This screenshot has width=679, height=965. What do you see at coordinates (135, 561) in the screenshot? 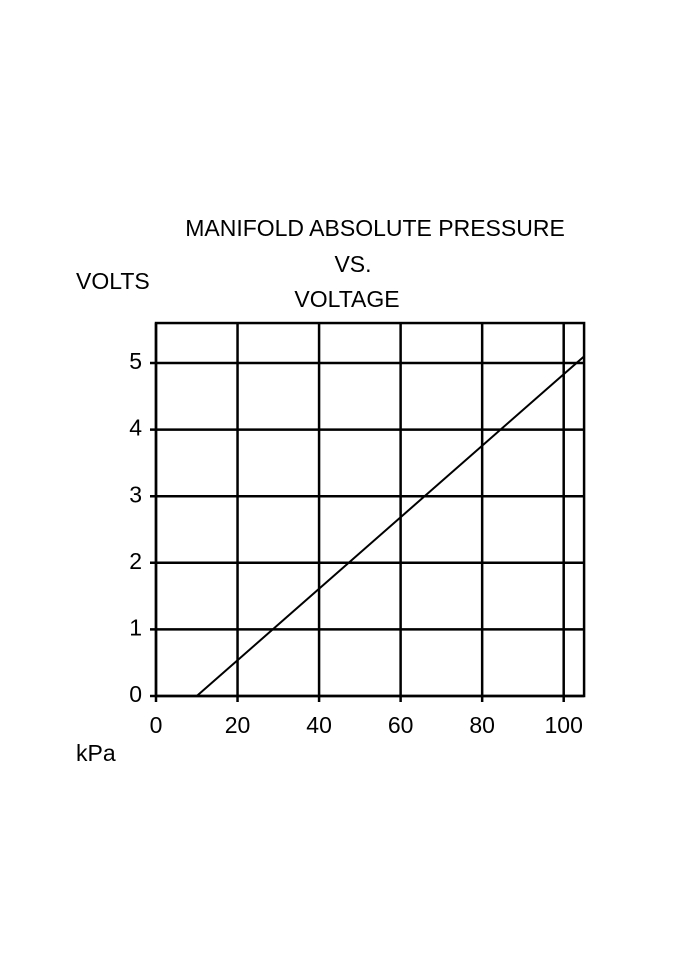
I see `y-tick-label: 2` at bounding box center [135, 561].